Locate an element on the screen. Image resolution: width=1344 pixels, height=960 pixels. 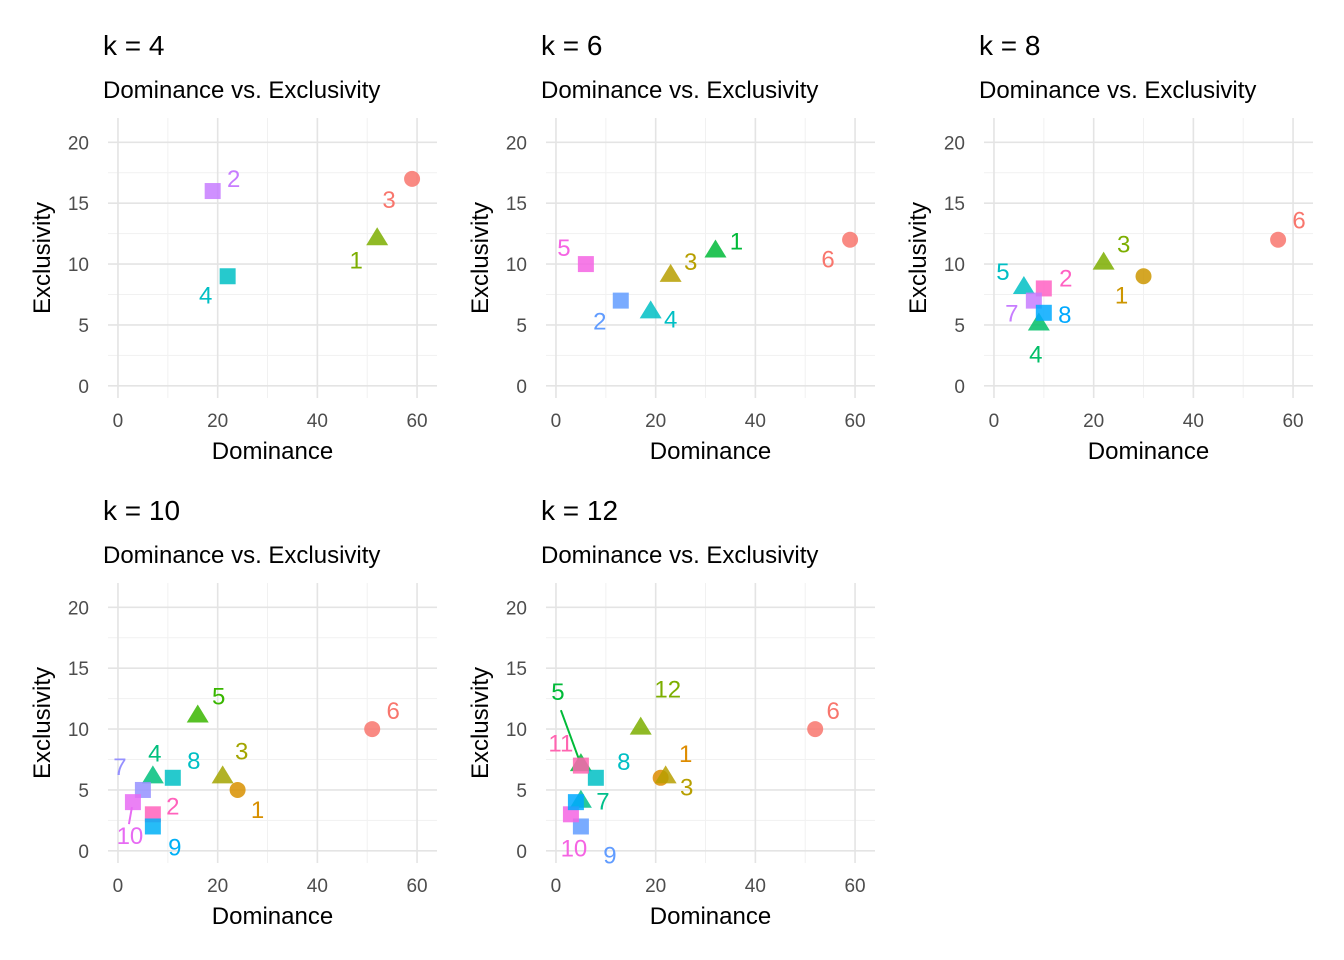
panel-title: k = 6 is located at coordinates (571, 45).